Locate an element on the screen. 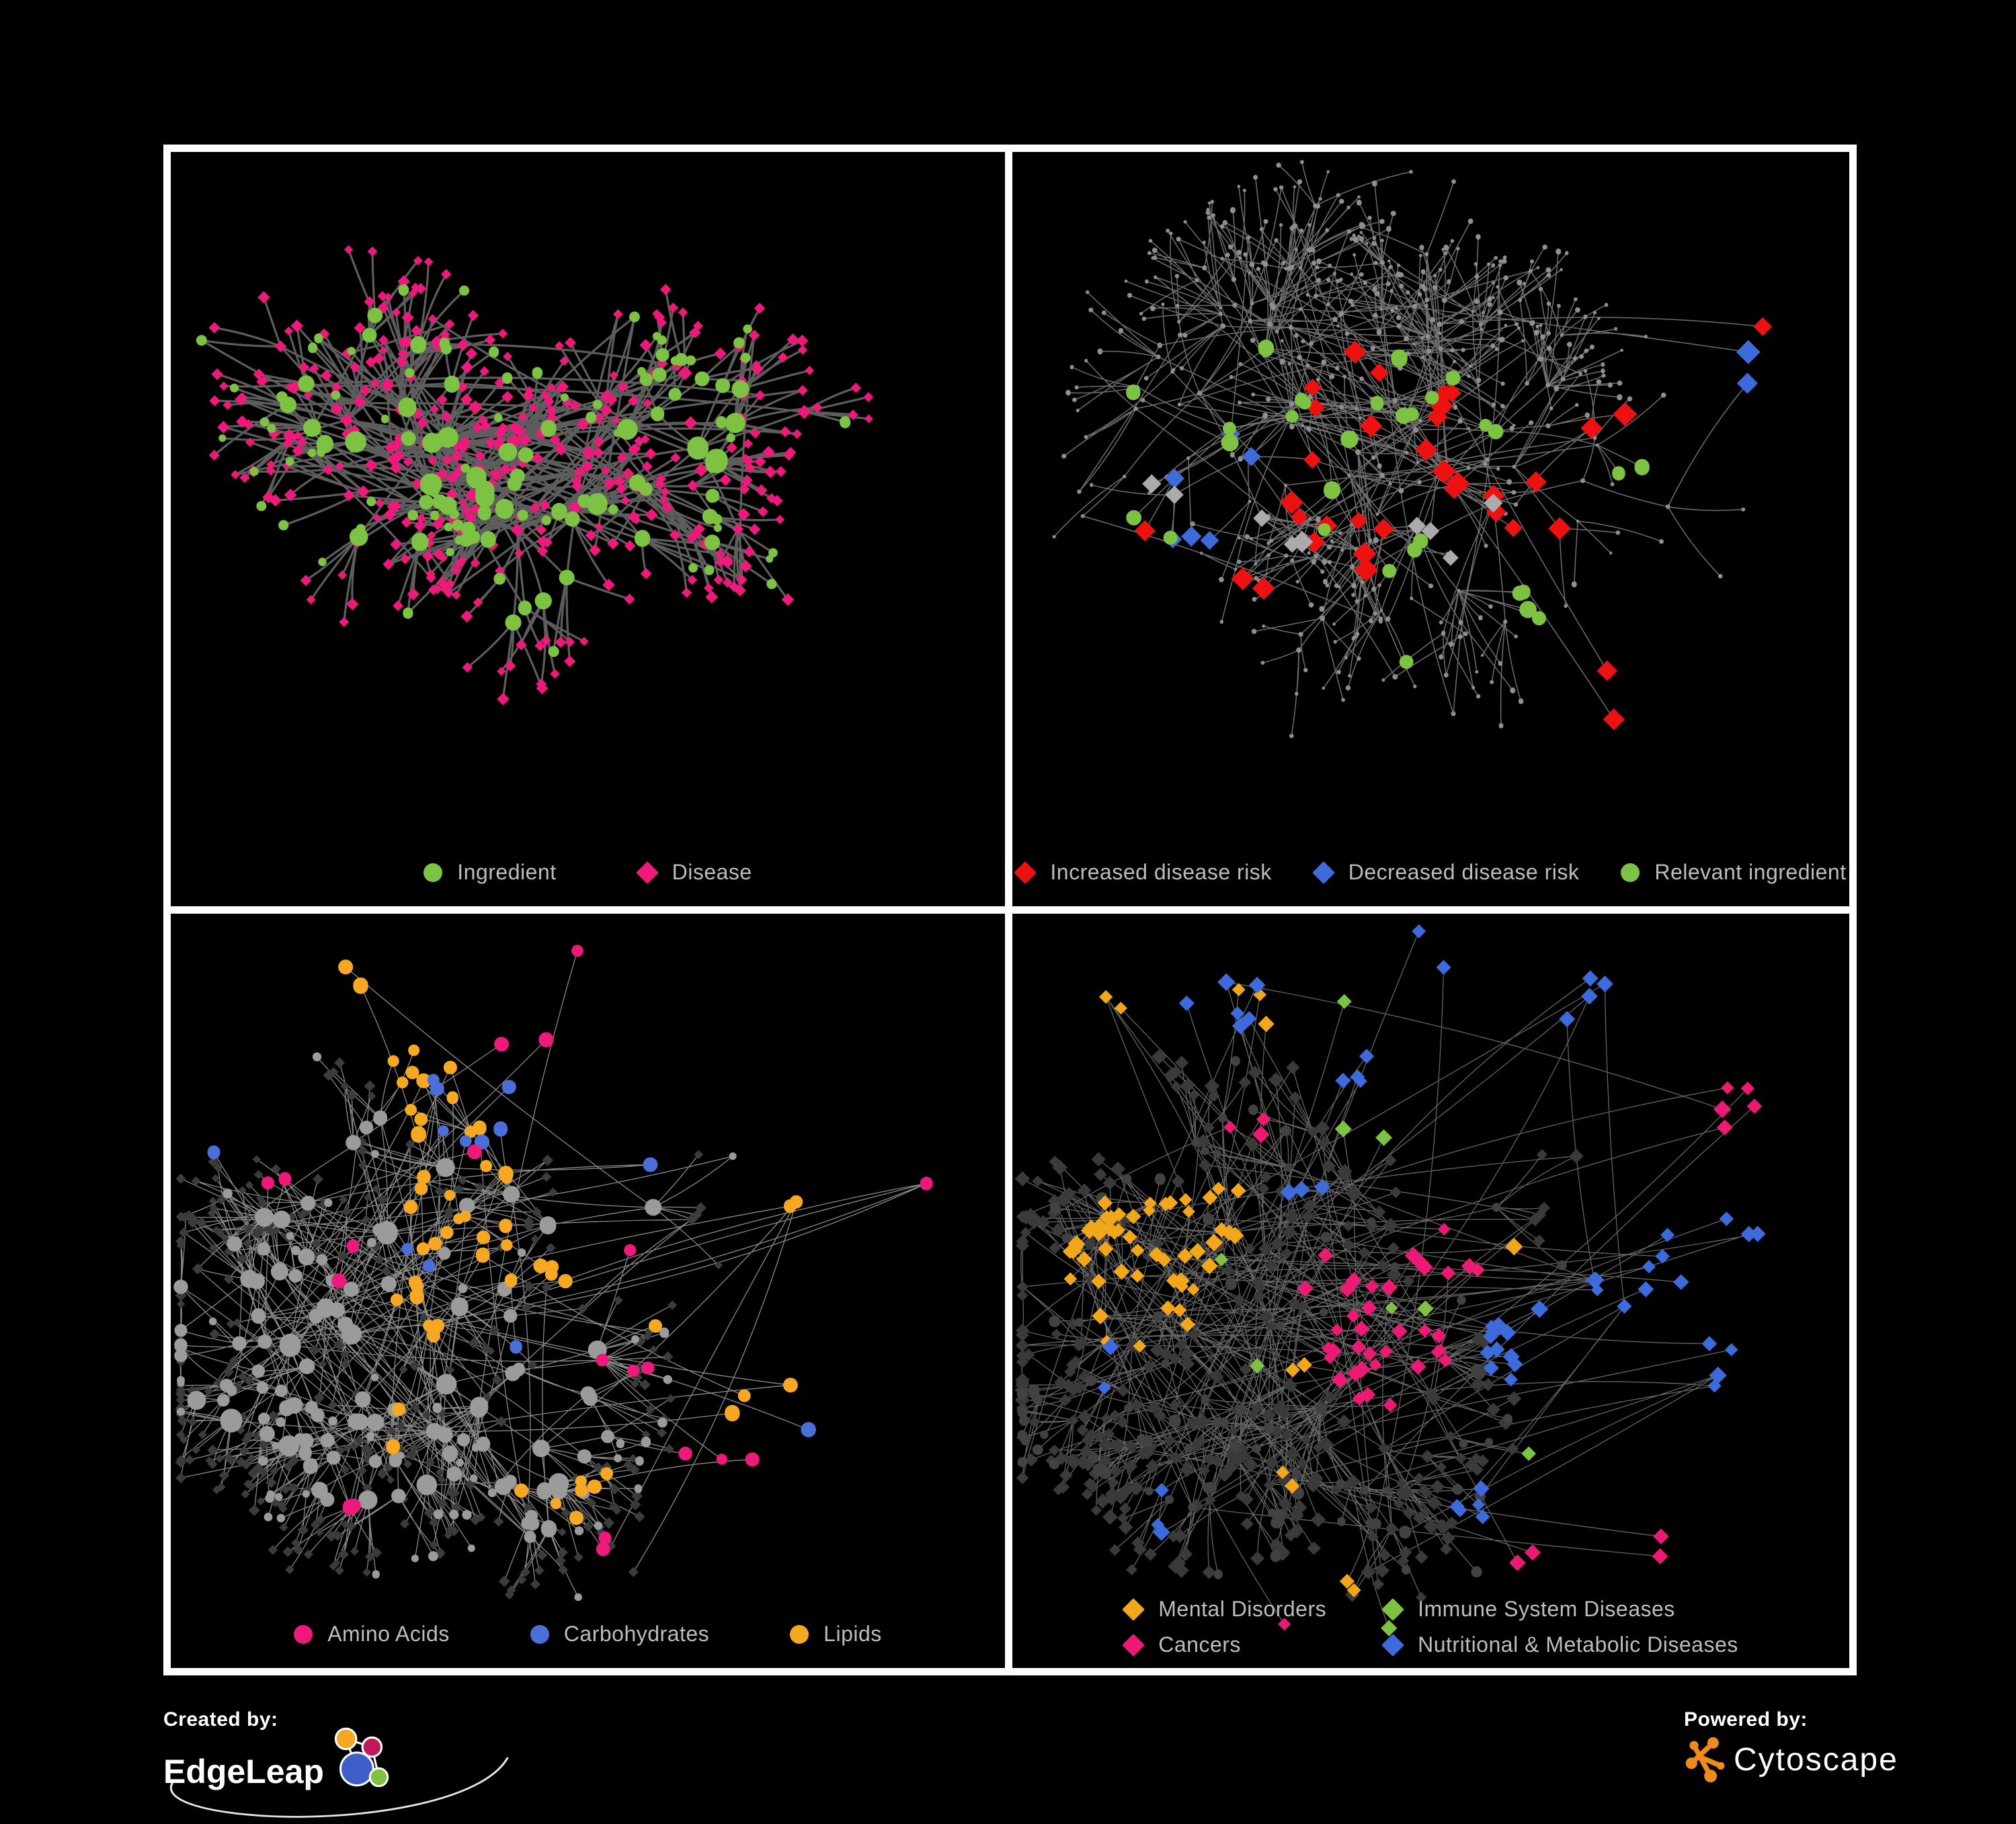  legend-item-immune-system-diseases: Immune System Diseases is located at coordinates (1559, 1609).